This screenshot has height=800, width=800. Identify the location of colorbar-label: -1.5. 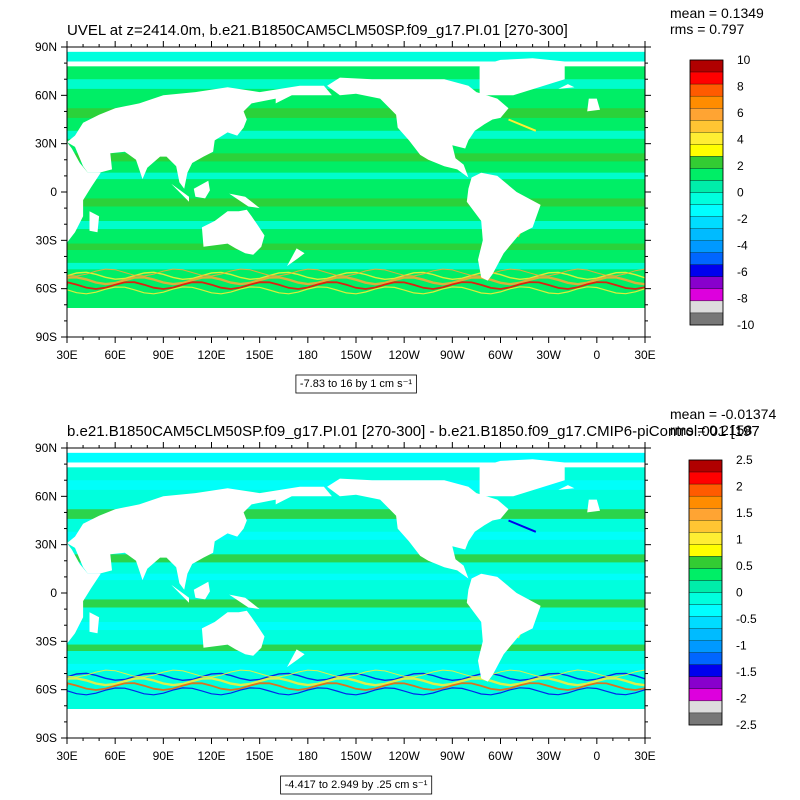
(746, 672).